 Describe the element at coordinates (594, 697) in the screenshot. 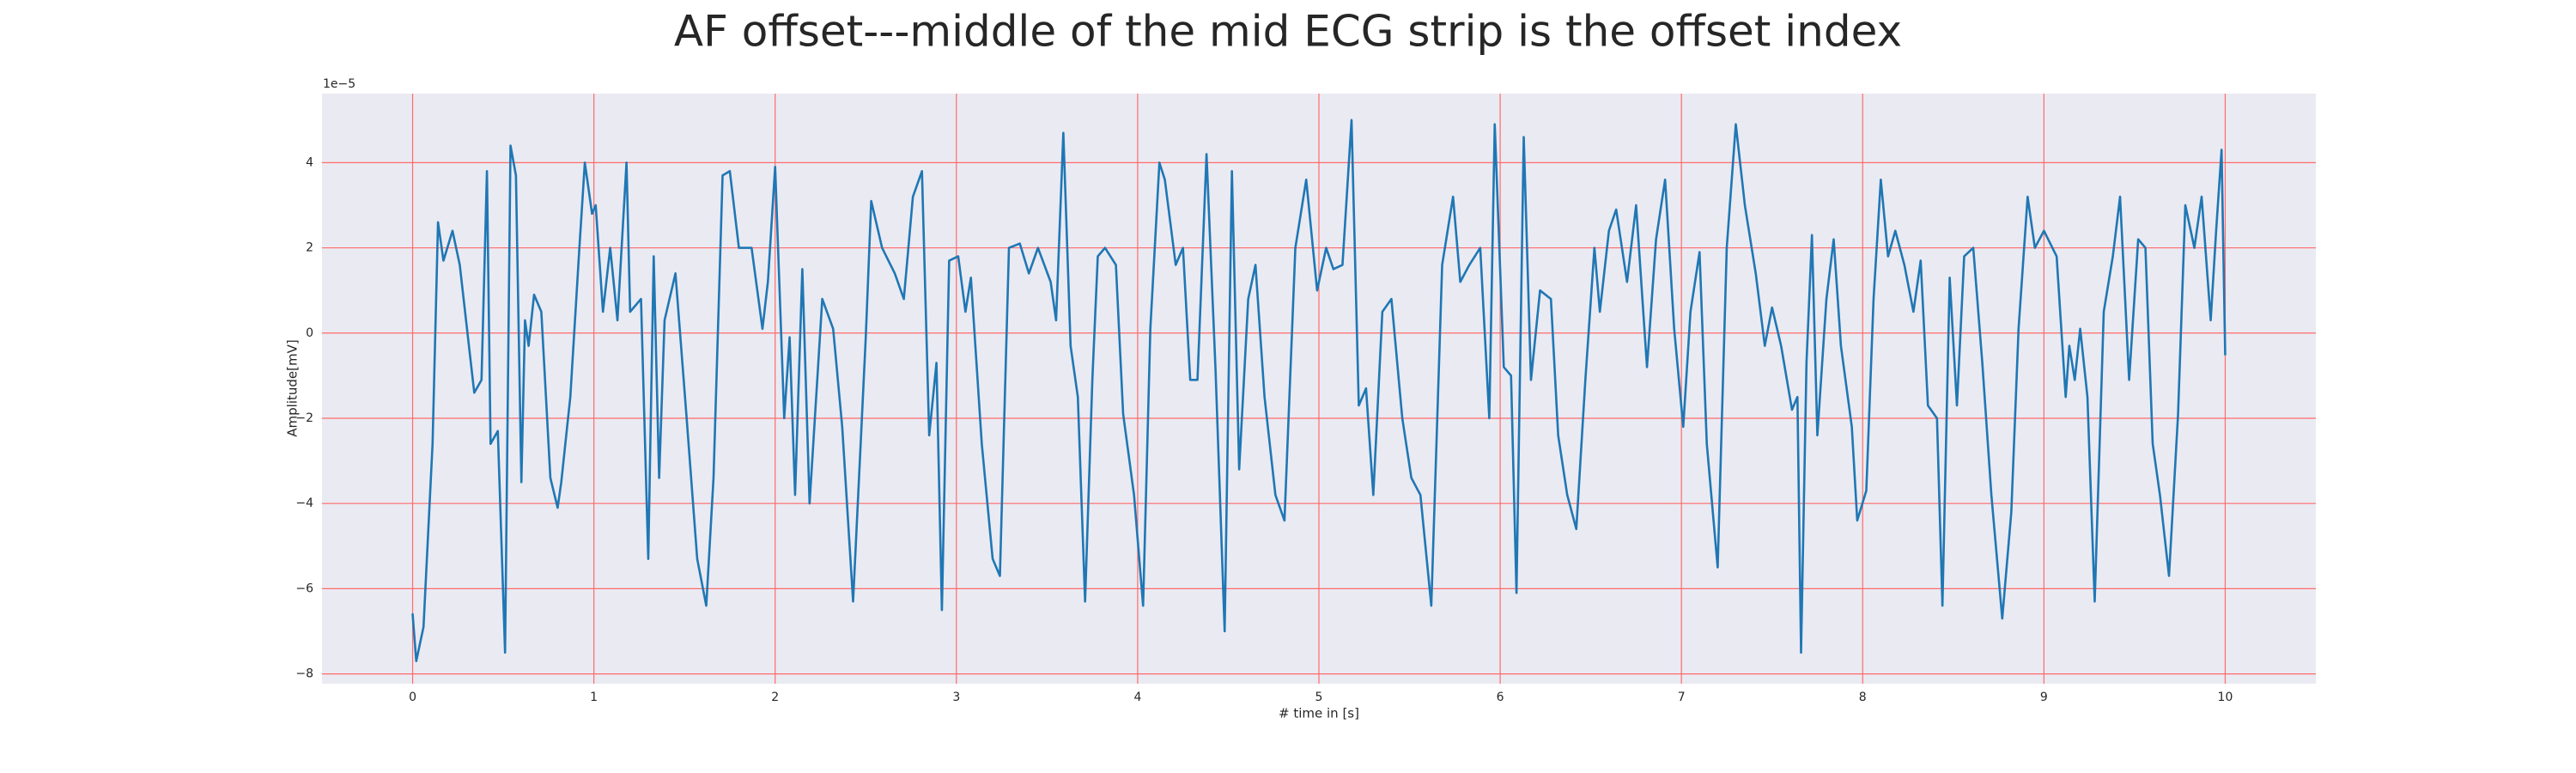

I see `x-tick-label: 1` at that location.